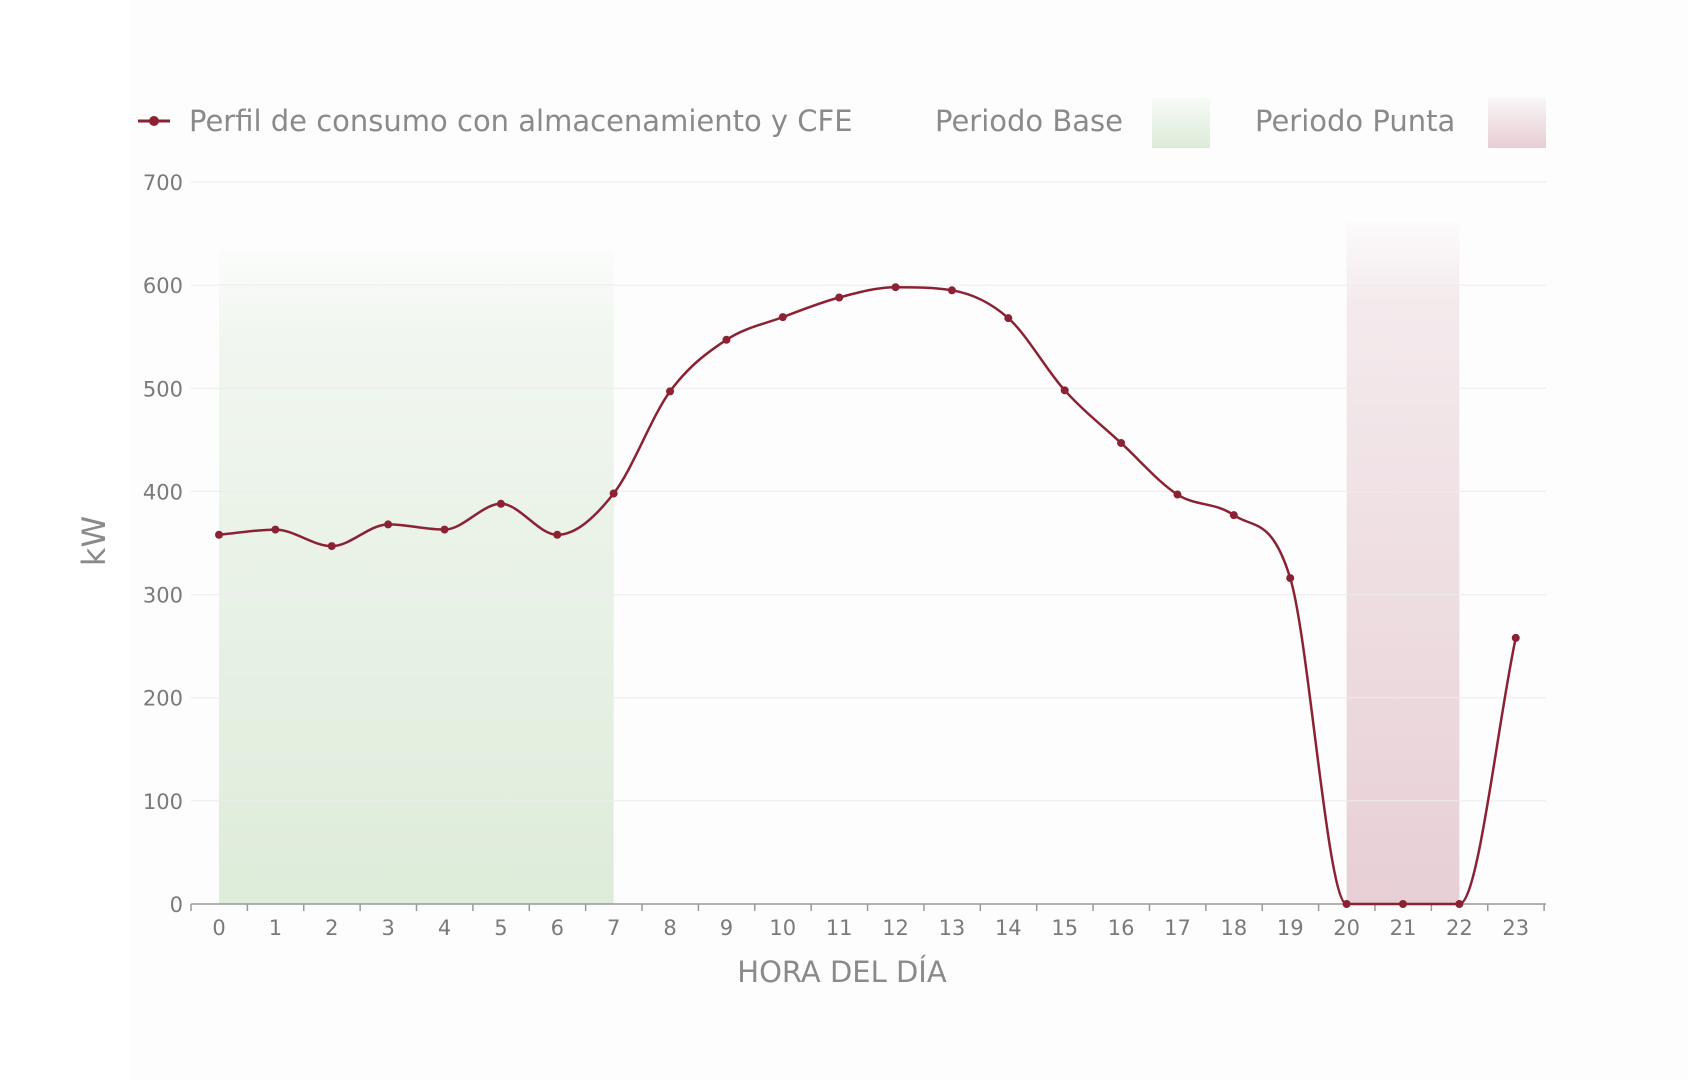  I want to click on y-tick-label-300: 300, so click(163, 596).